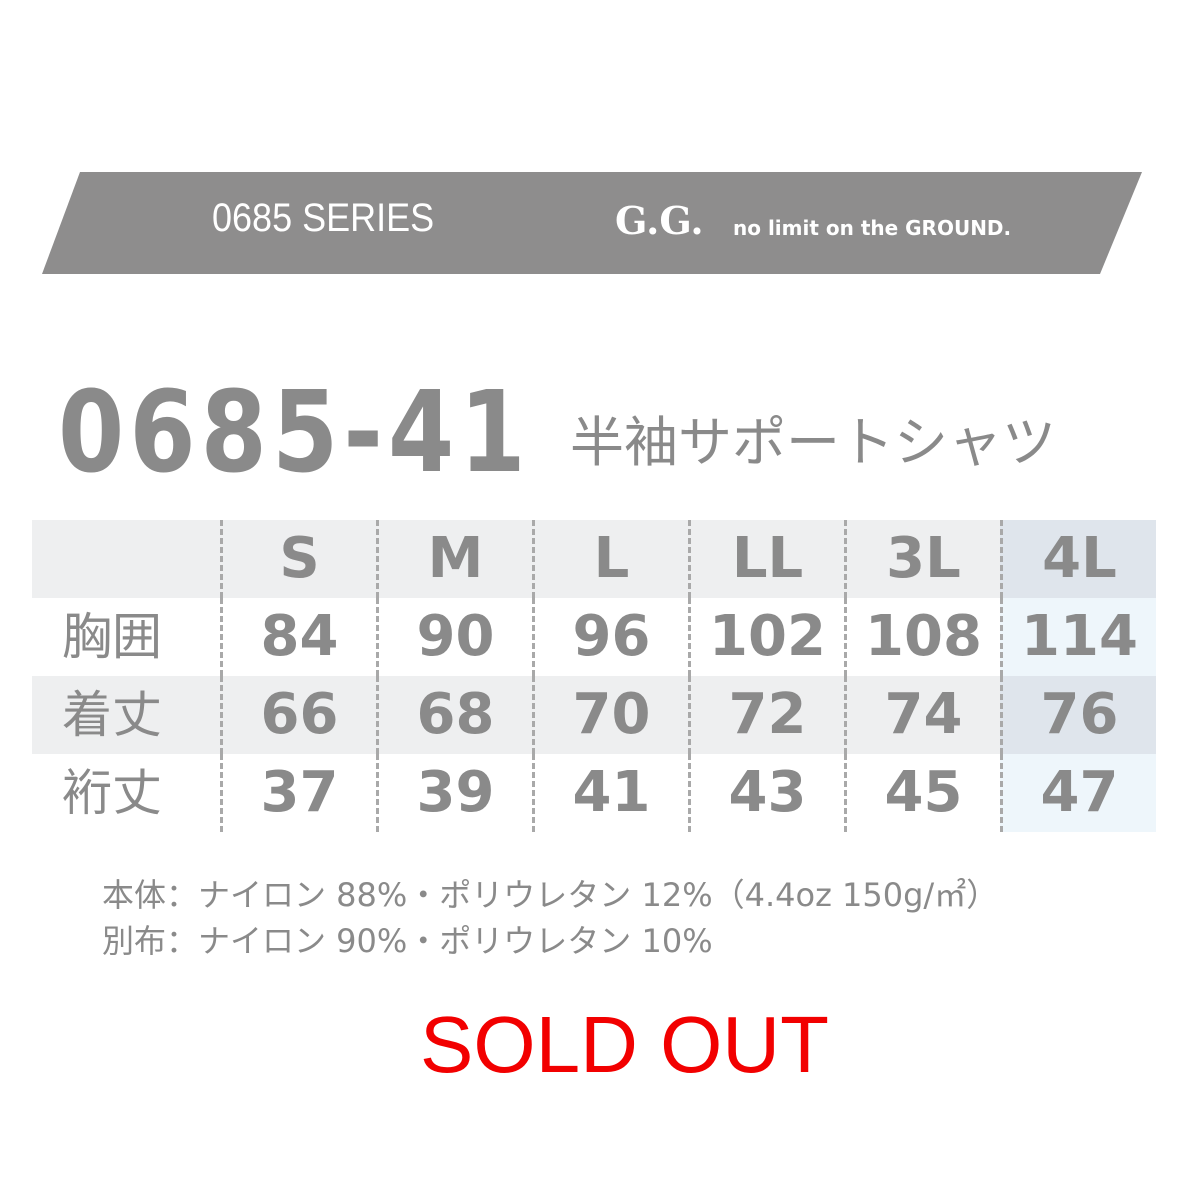 The height and width of the screenshot is (1200, 1200). Describe the element at coordinates (624, 1044) in the screenshot. I see `sold-out-overlay: SOLD OUT` at that location.